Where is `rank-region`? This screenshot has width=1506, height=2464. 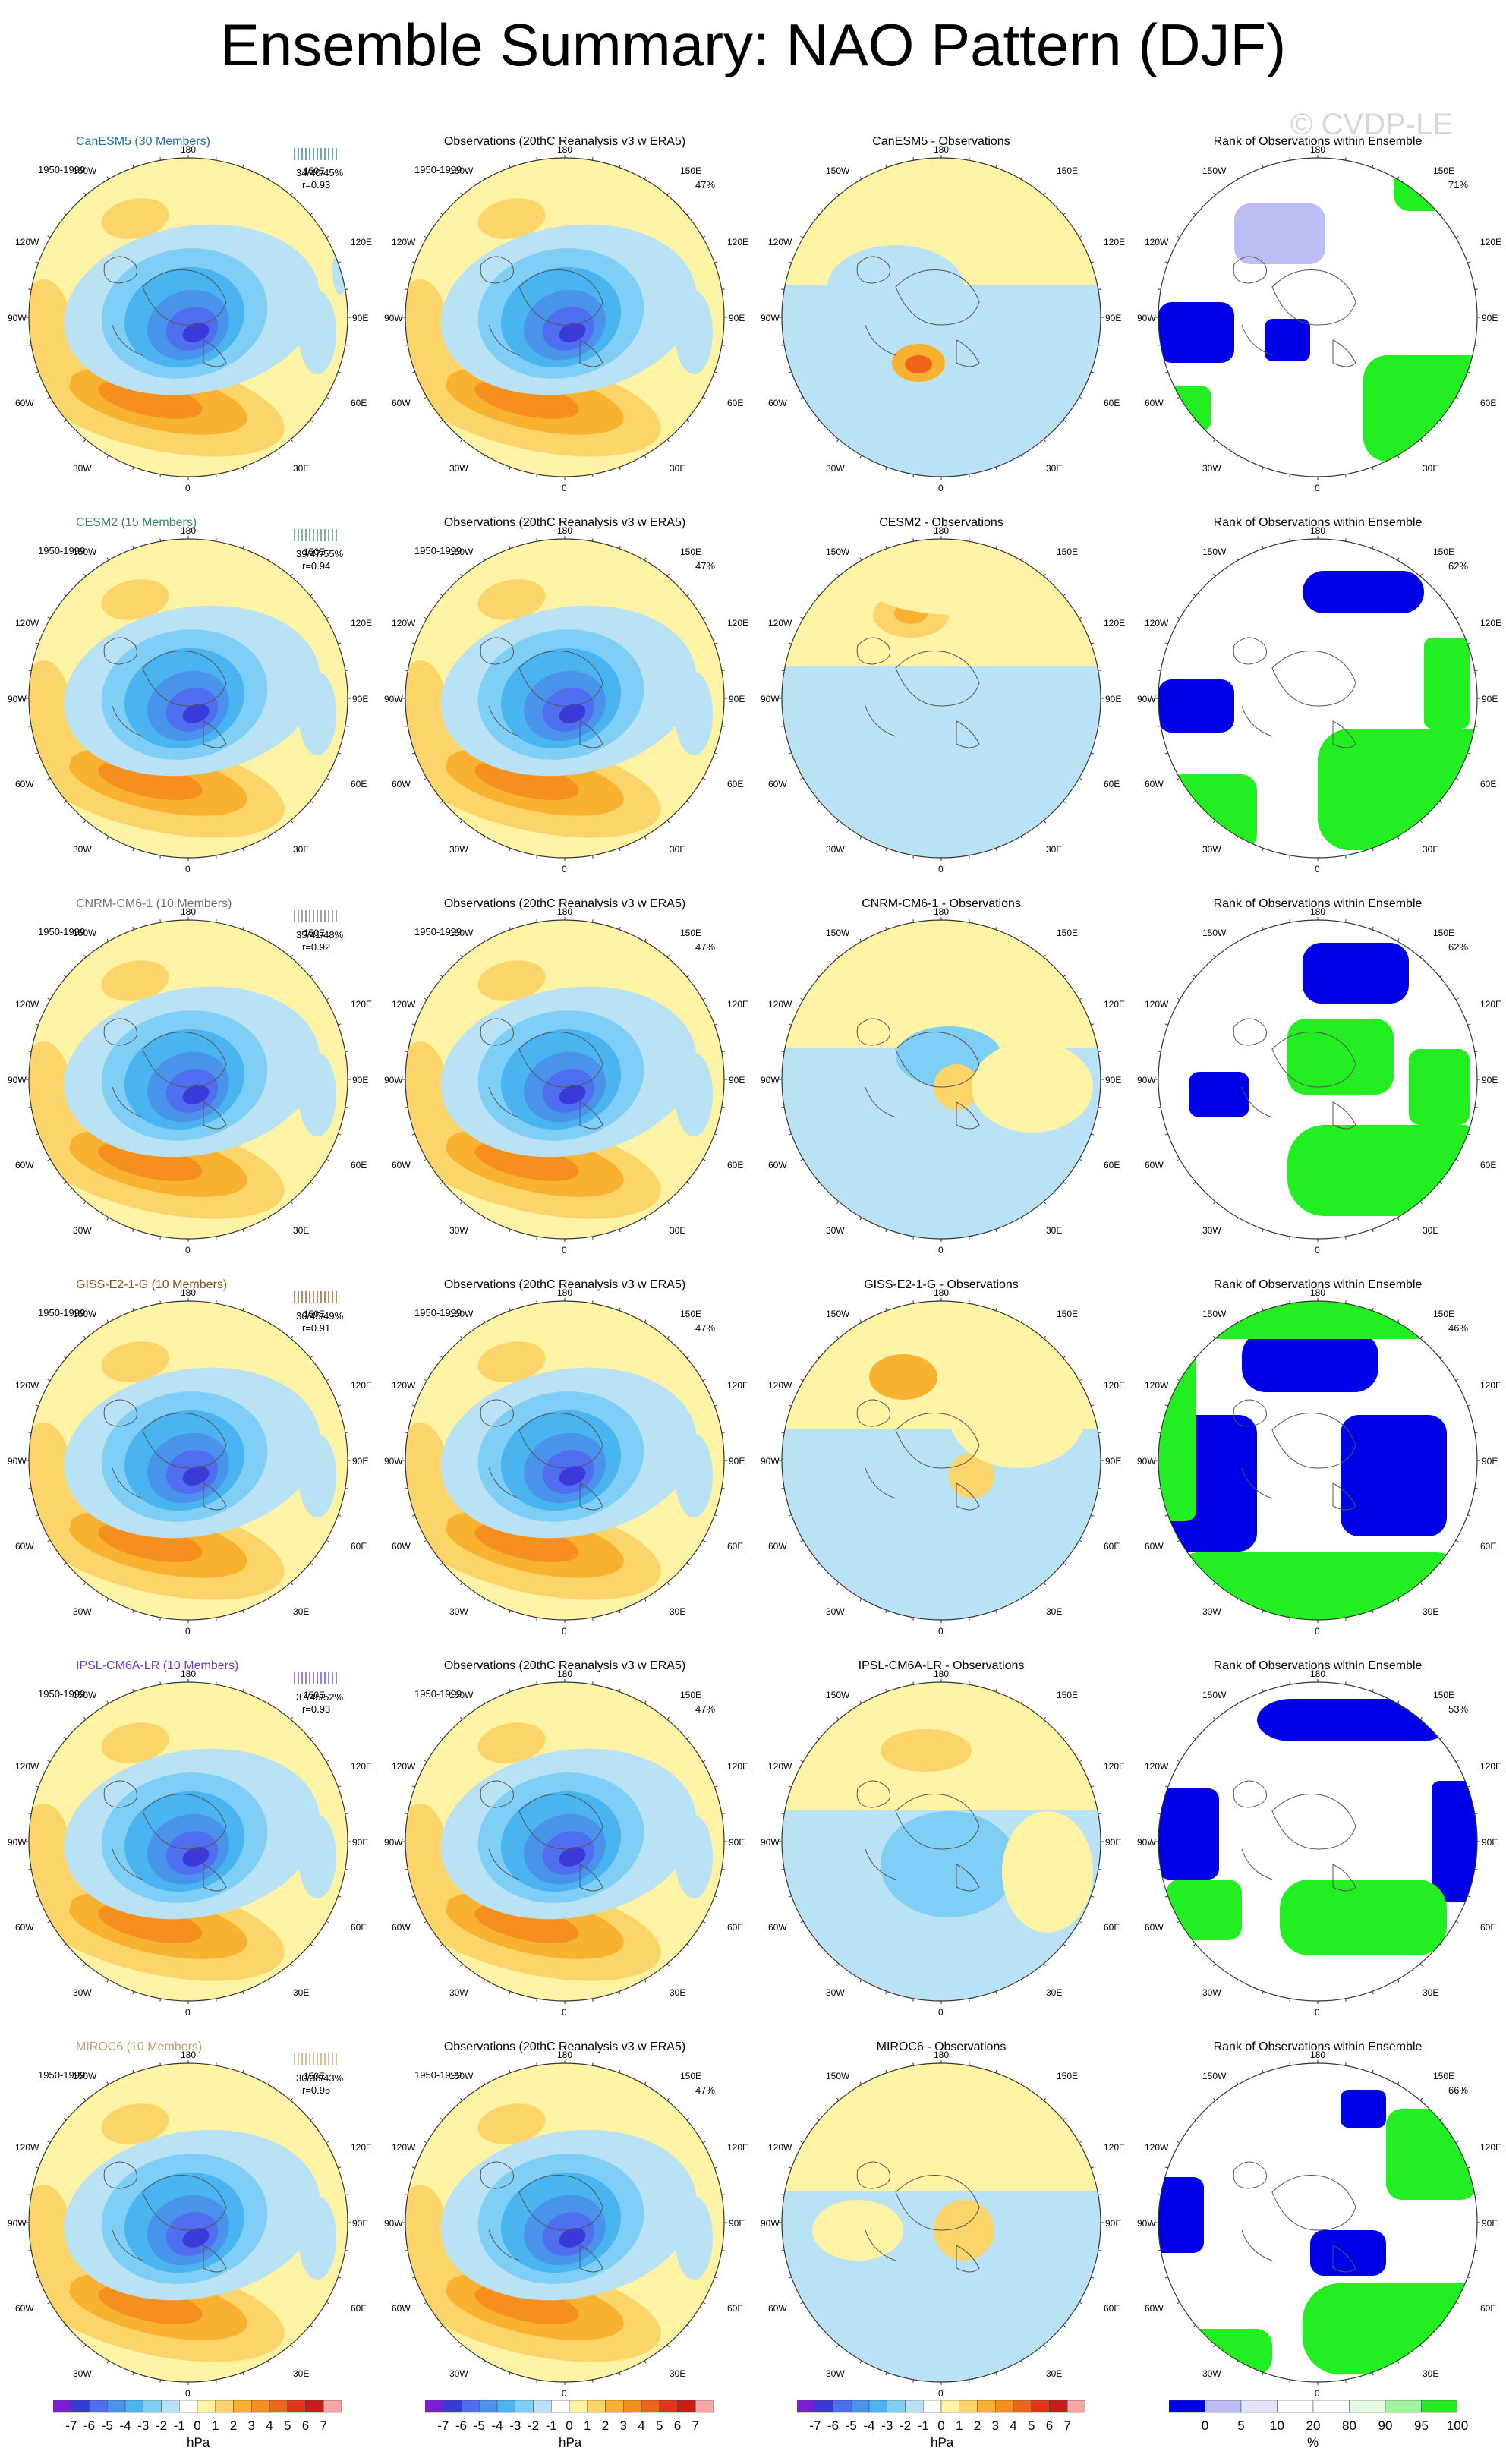
rank-region is located at coordinates (1355, 1720).